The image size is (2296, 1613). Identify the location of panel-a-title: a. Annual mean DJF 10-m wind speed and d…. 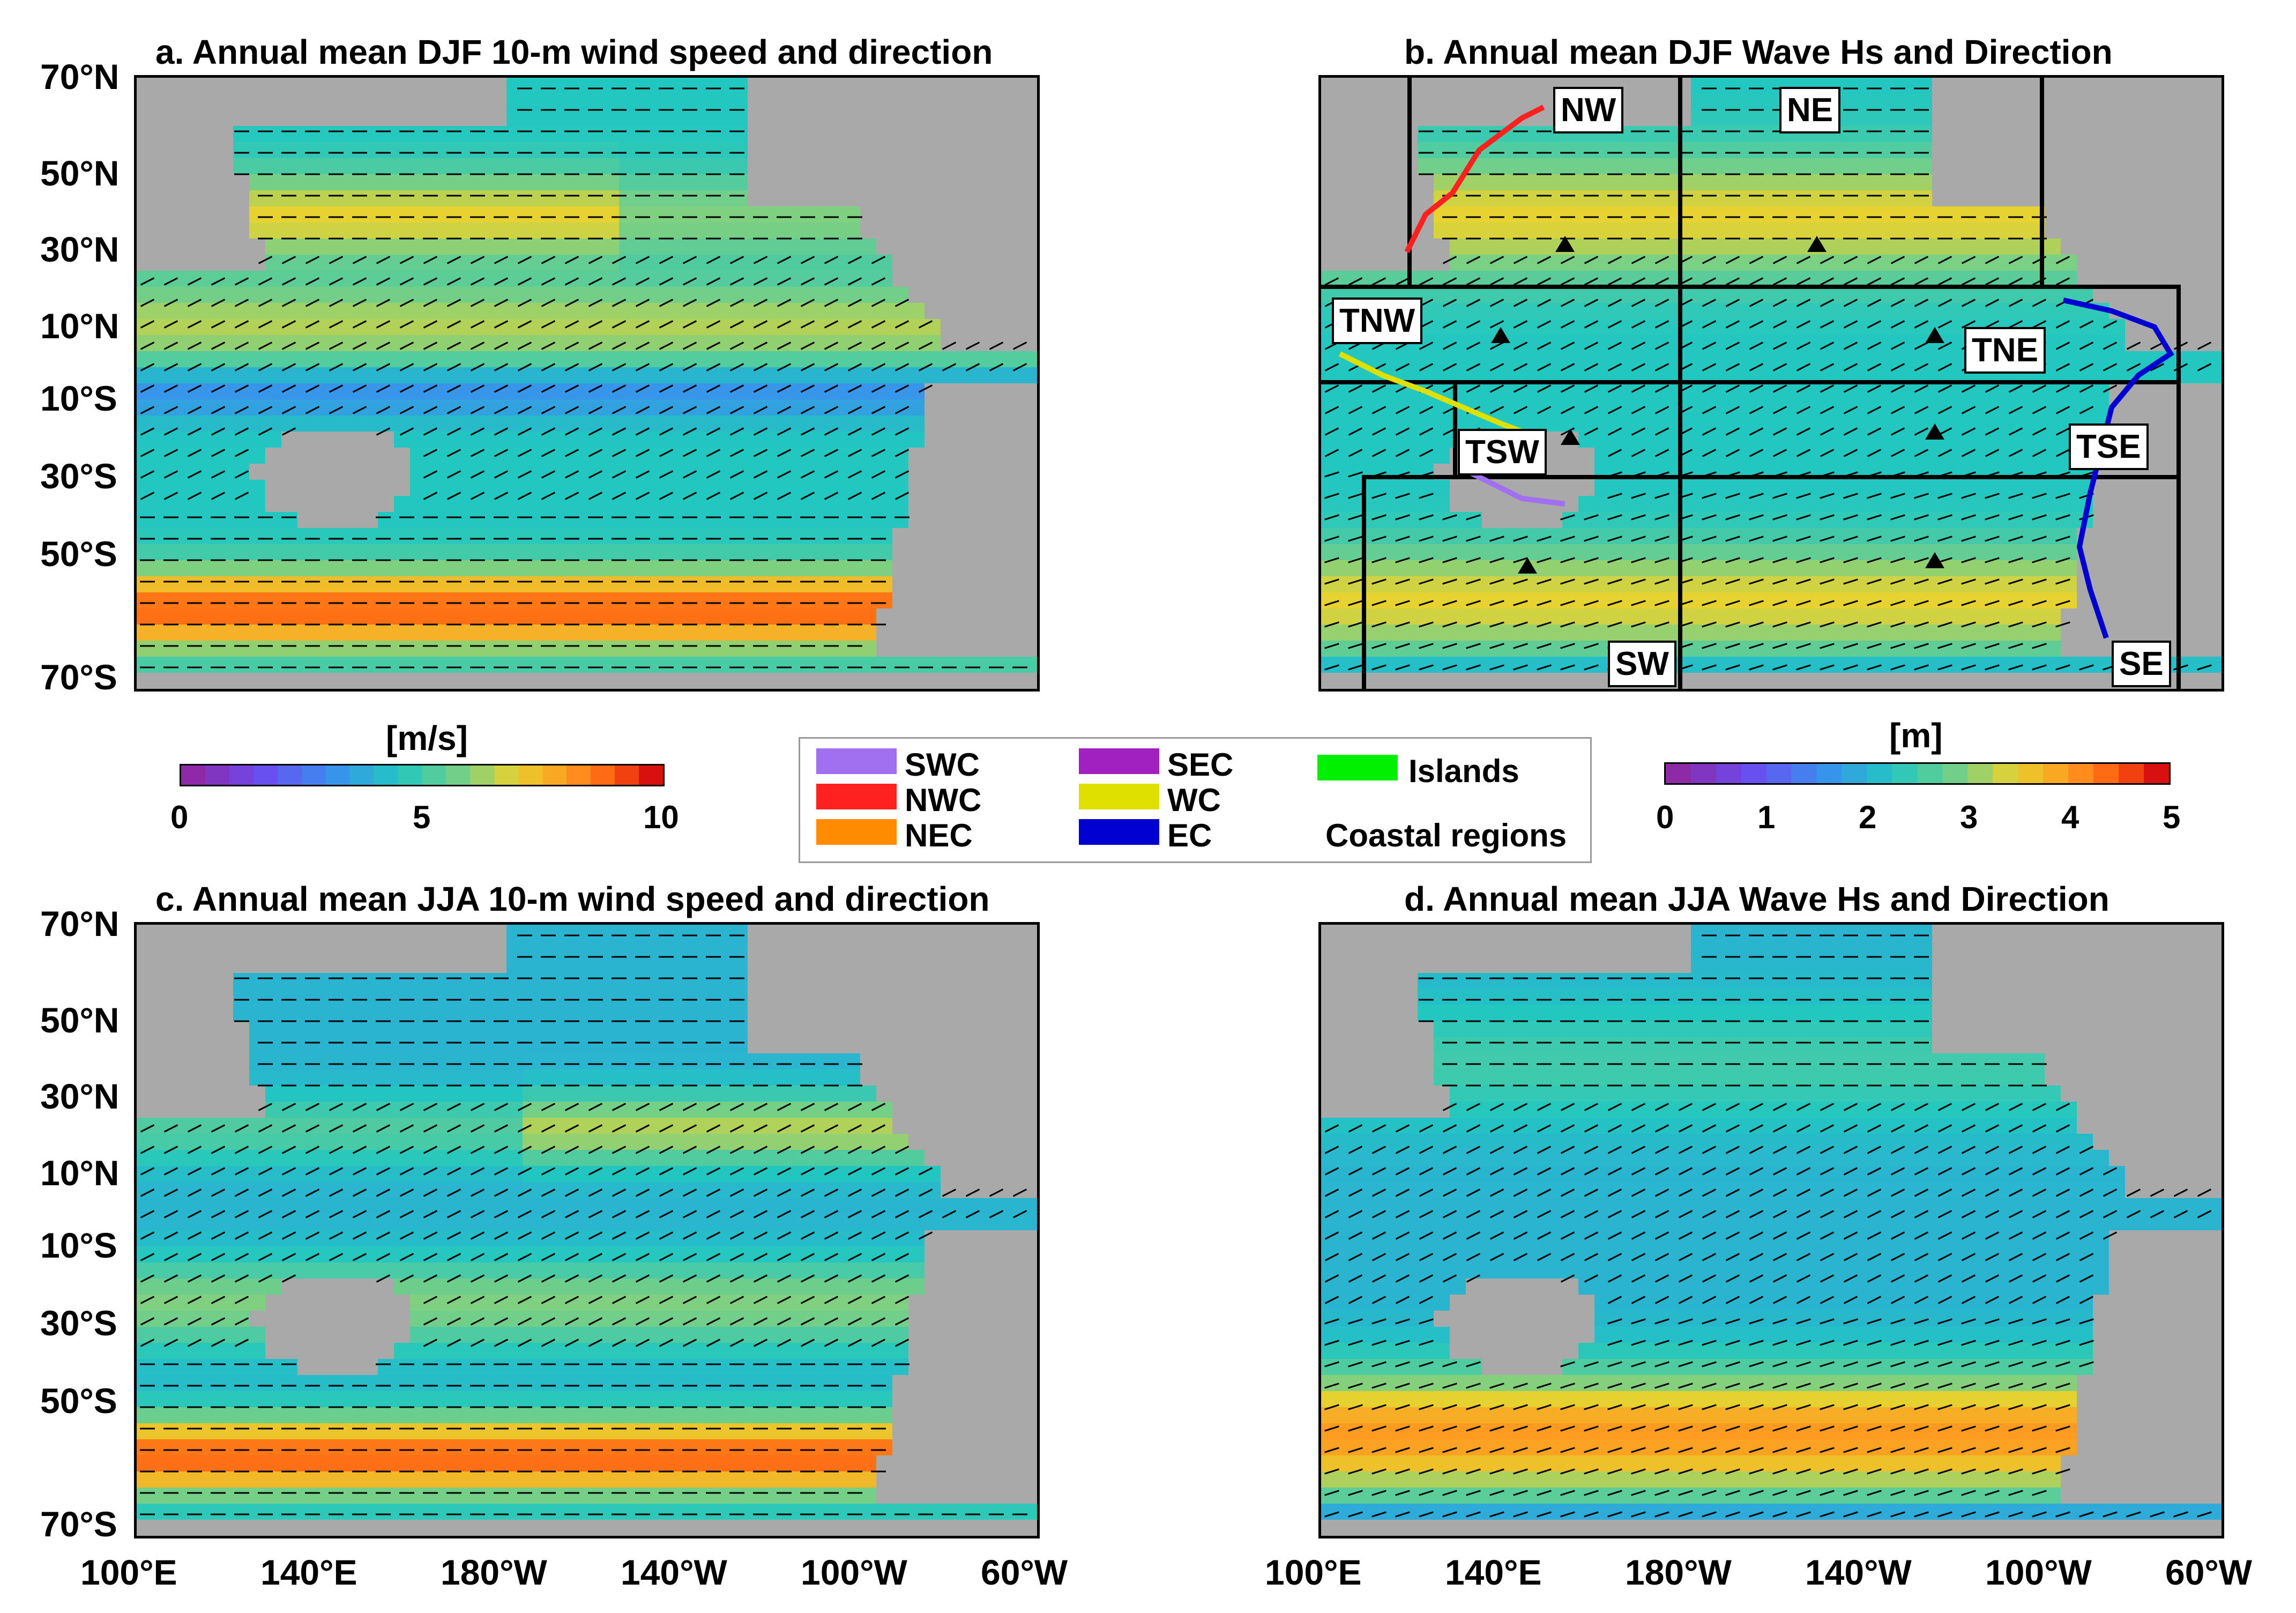
(574, 52).